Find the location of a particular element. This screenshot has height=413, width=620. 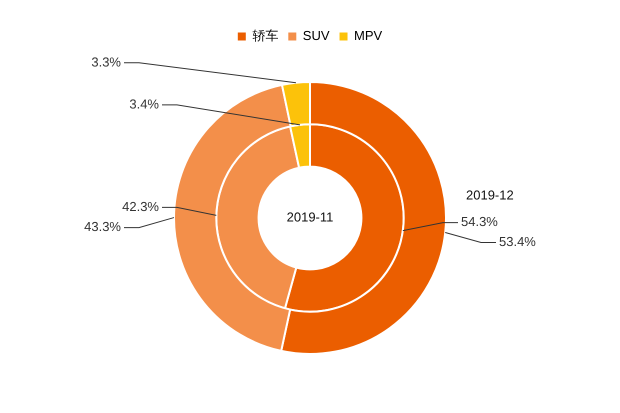

slice-label: 2019-11 is located at coordinates (310, 217).